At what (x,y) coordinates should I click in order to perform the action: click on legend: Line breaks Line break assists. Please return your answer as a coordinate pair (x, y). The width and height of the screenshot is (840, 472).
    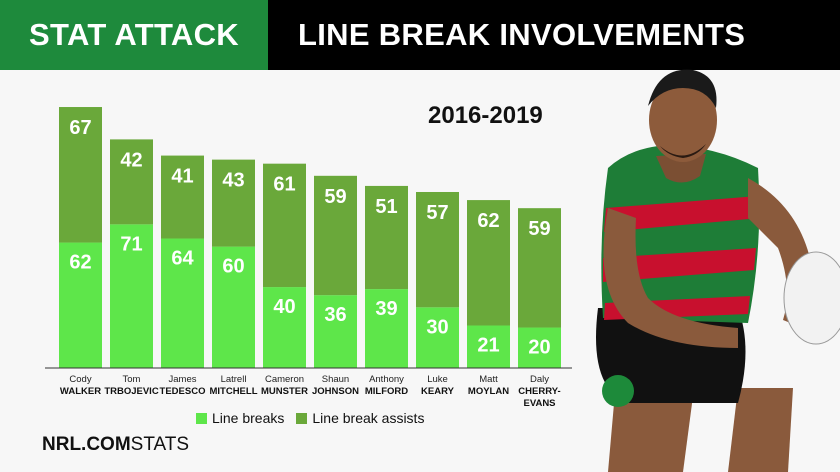
    Looking at the image, I should click on (316, 418).